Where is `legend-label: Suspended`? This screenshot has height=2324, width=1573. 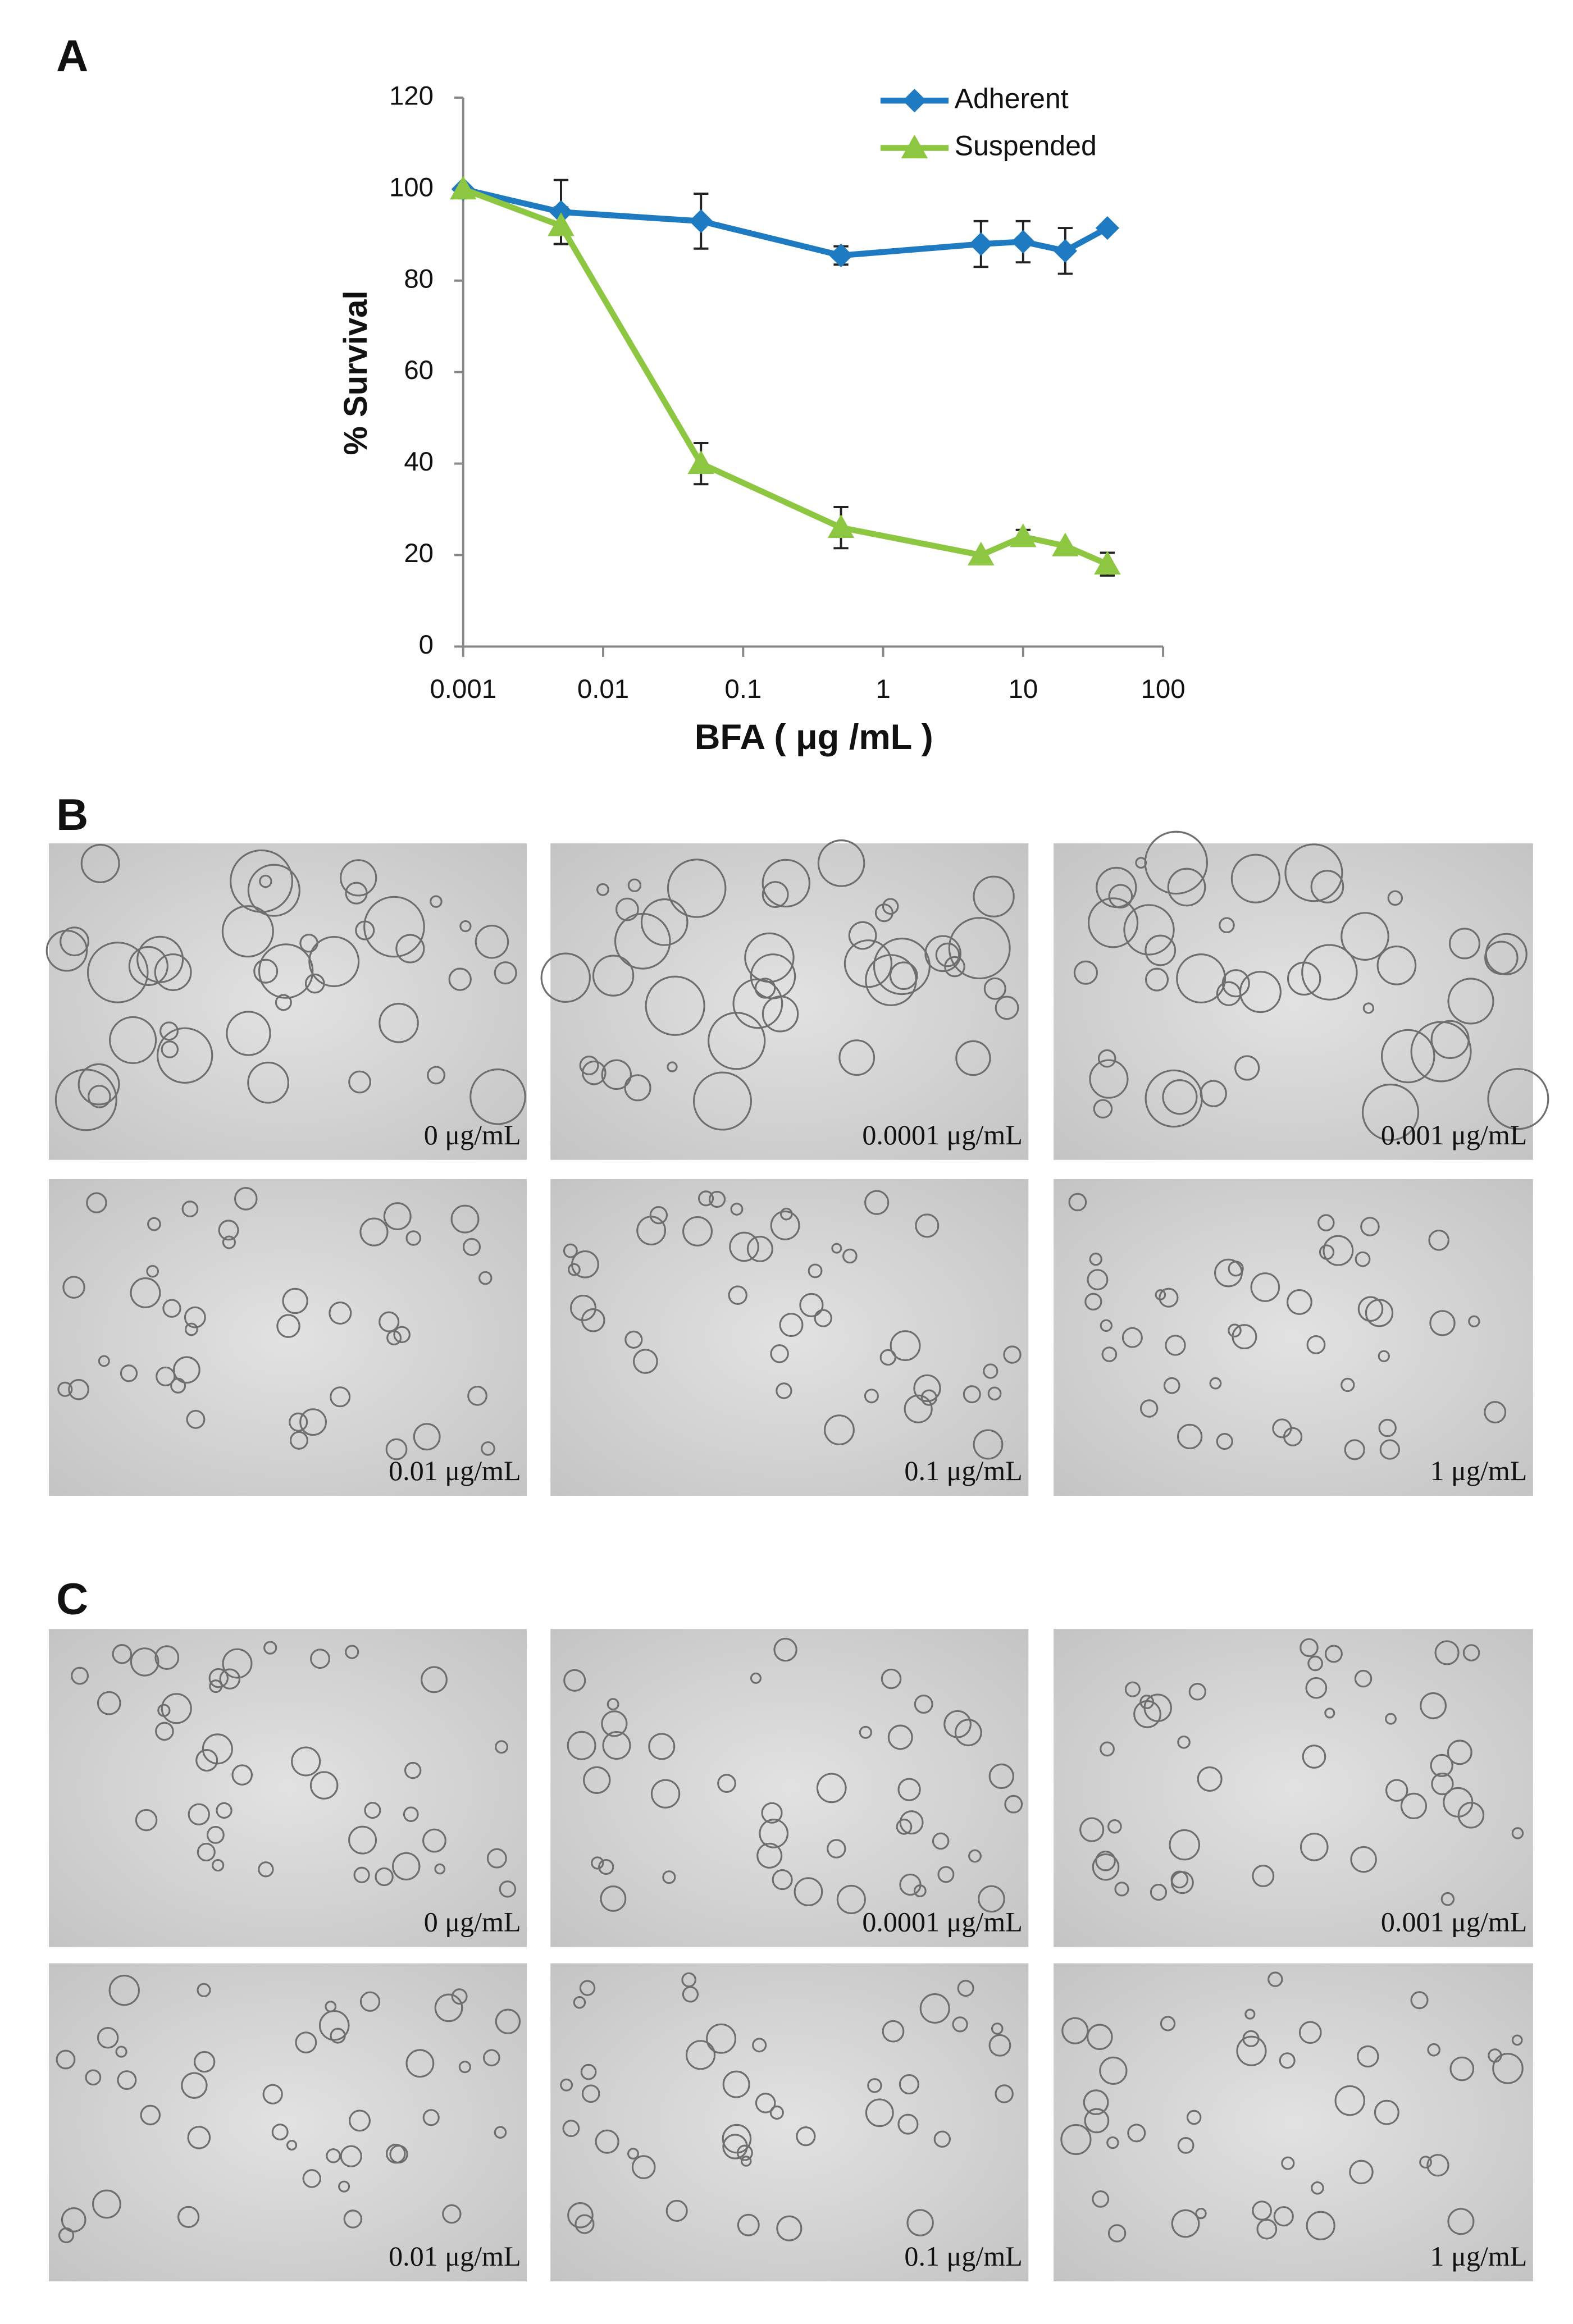
legend-label: Suspended is located at coordinates (1026, 146).